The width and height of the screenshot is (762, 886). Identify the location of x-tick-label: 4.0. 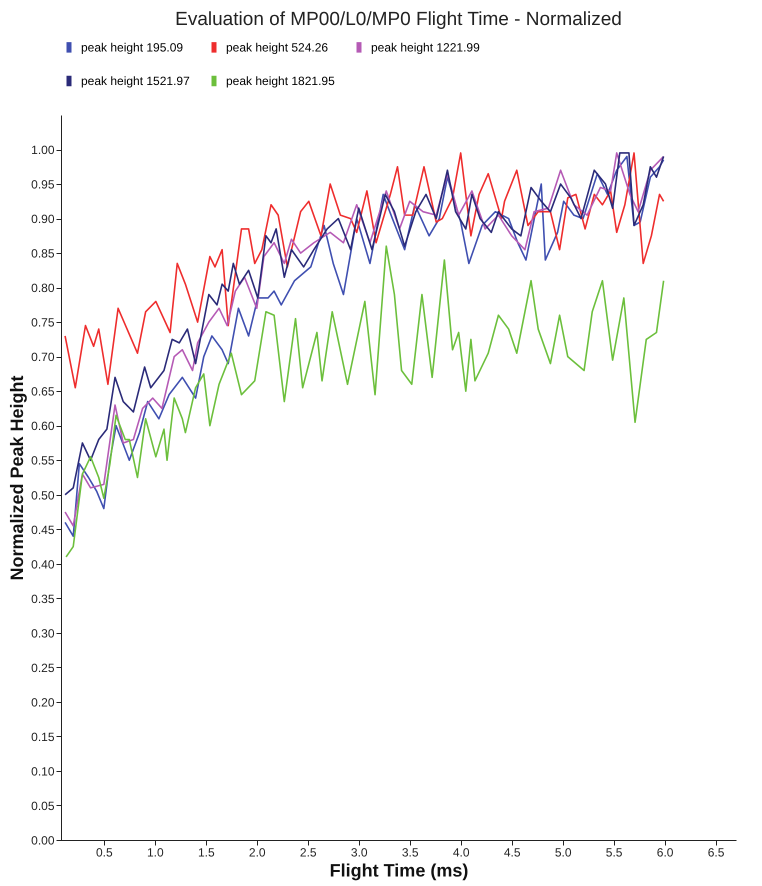
(461, 853).